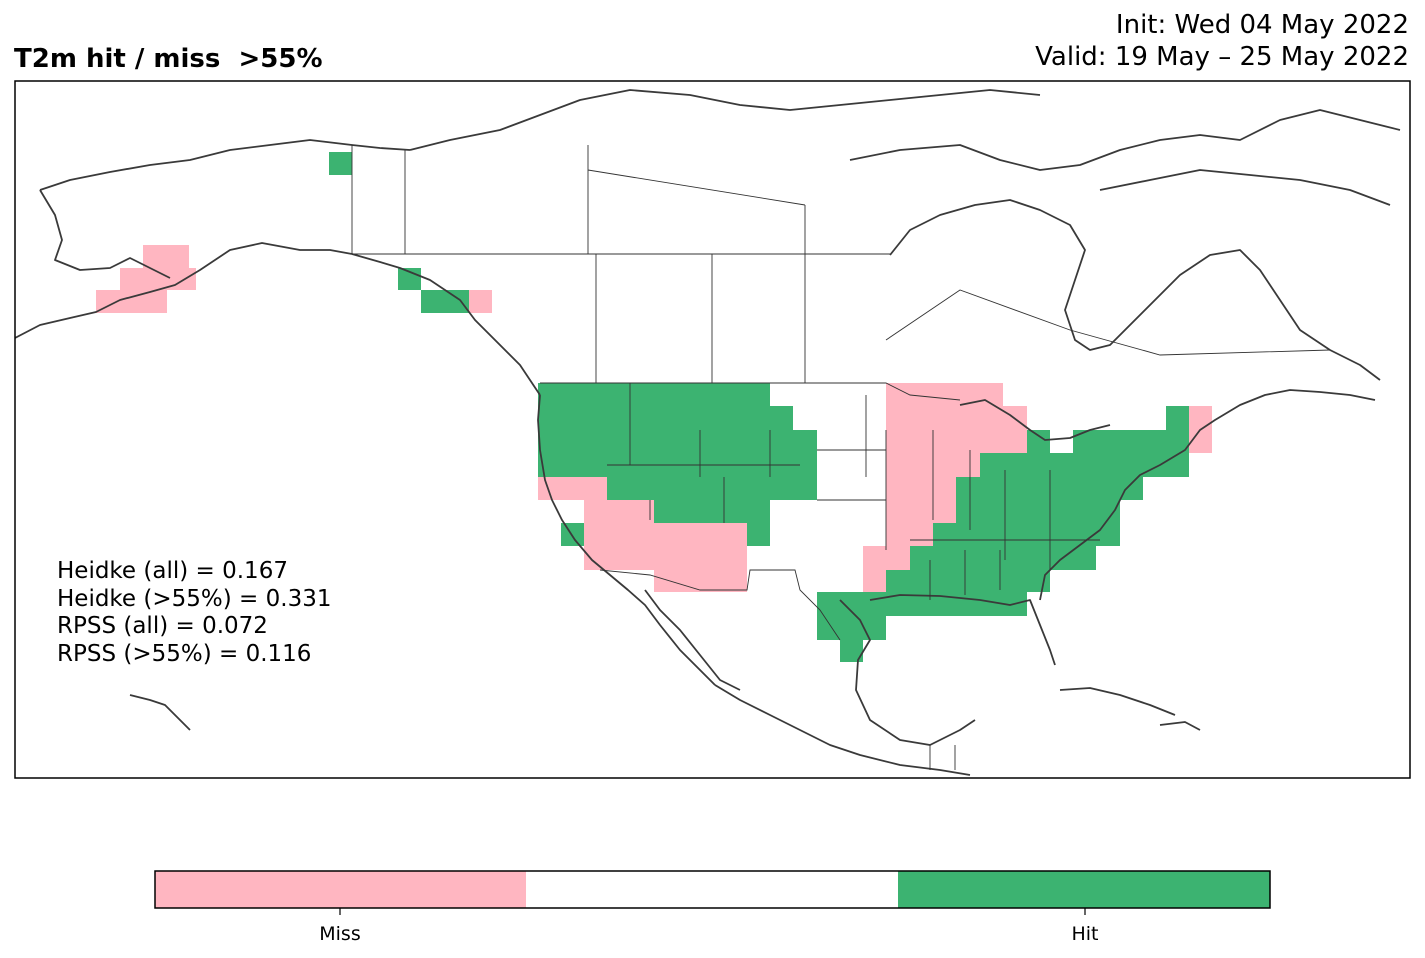 The image size is (1425, 958). I want to click on coast-cuba, so click(1117, 701).